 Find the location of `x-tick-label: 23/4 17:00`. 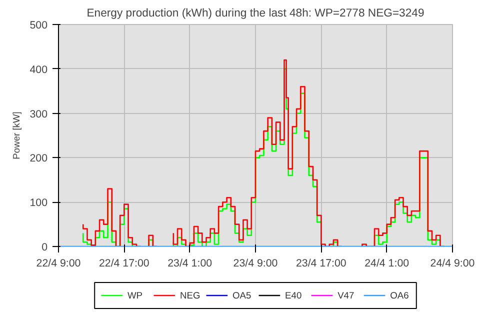

x-tick-label: 23/4 17:00 is located at coordinates (321, 264).